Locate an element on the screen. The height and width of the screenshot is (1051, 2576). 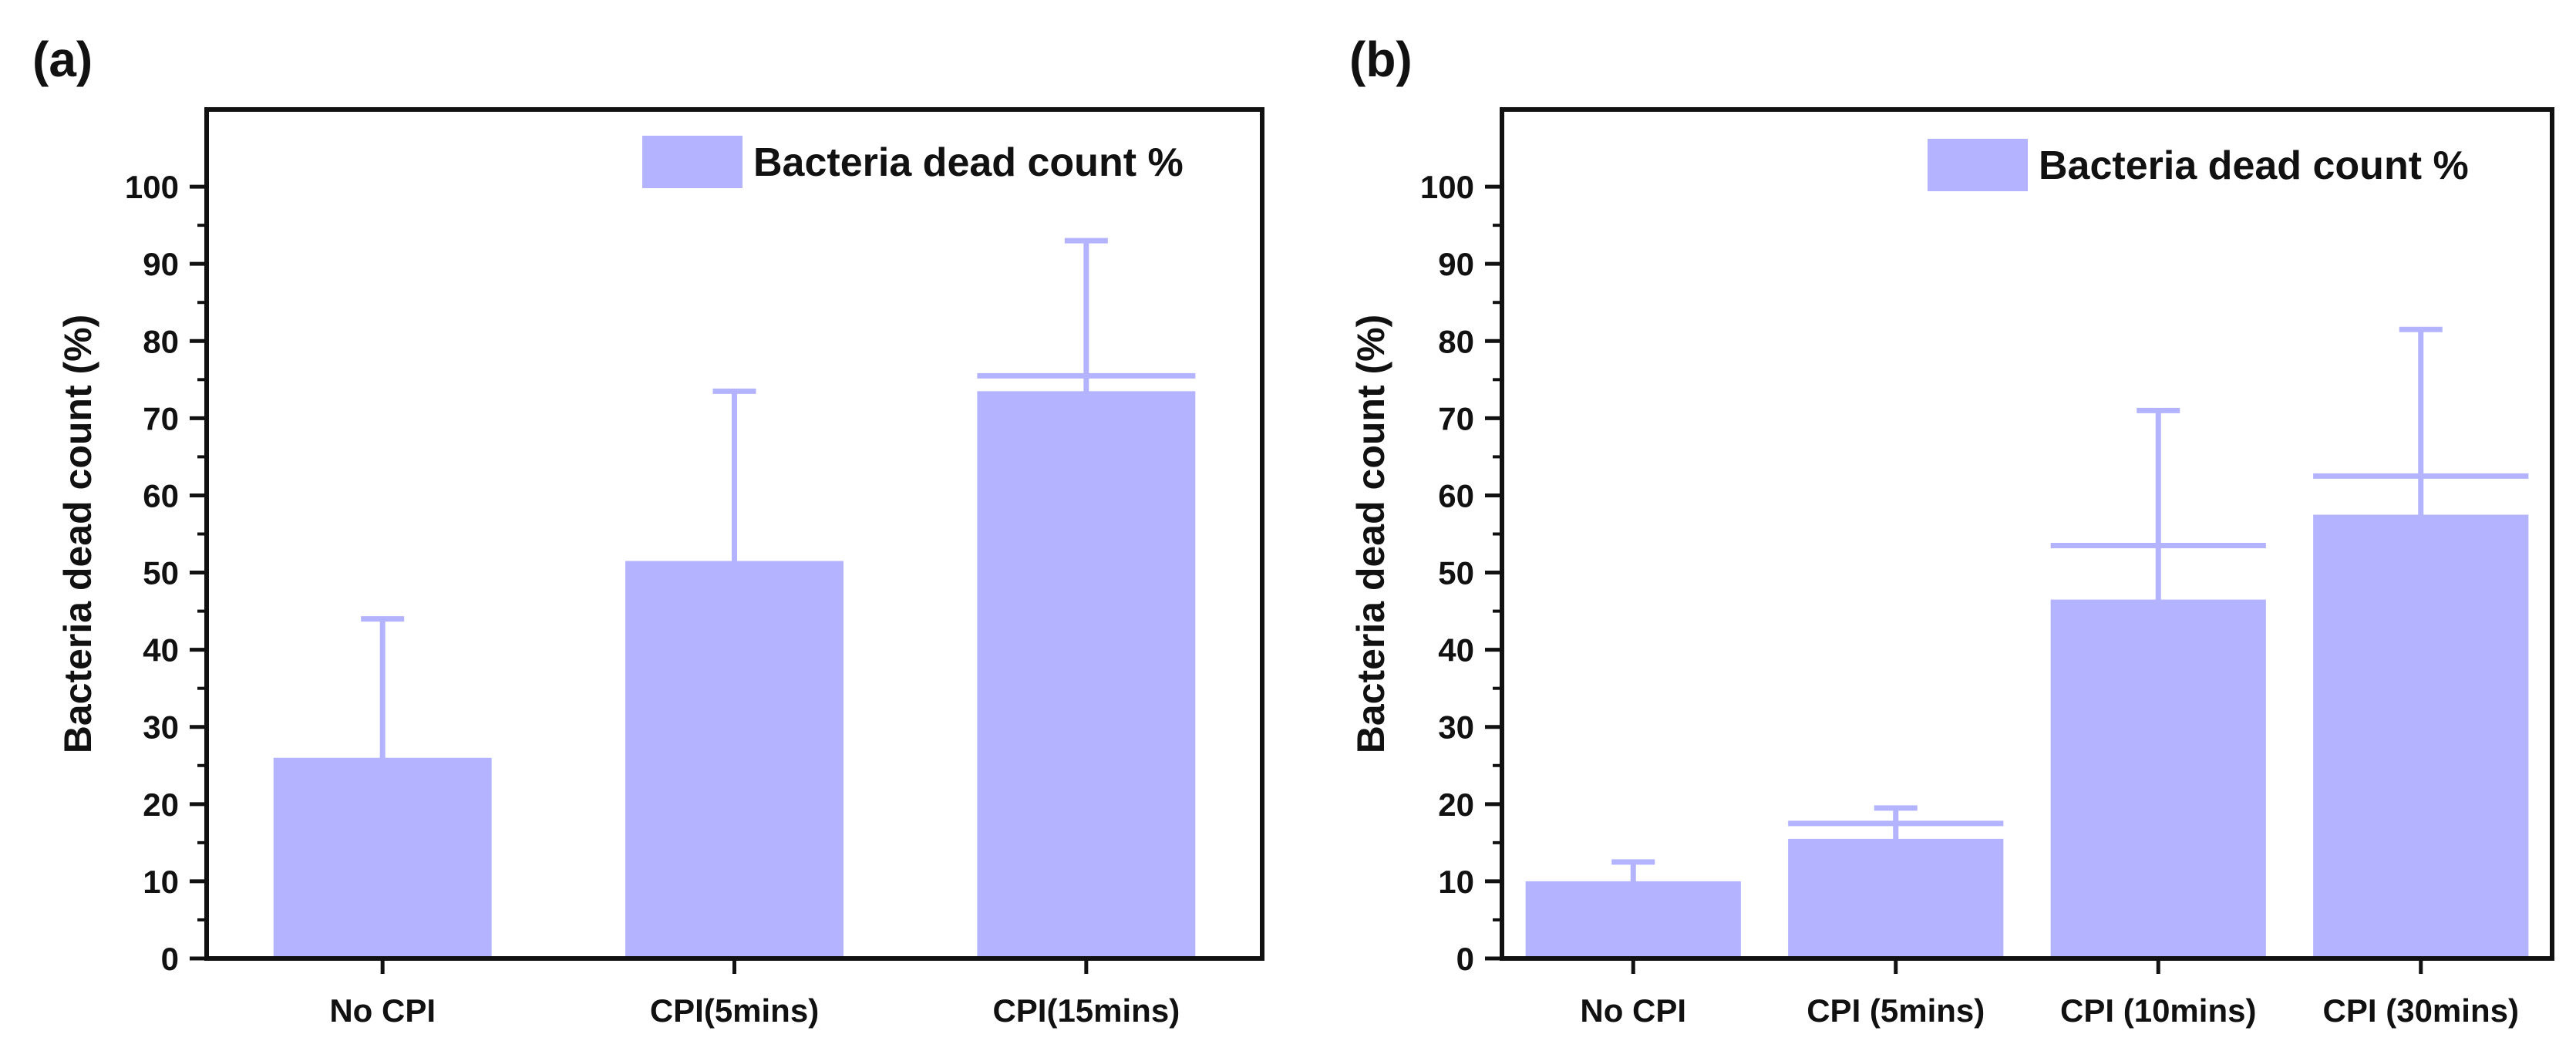
x-tick-label: CPI (5mins) is located at coordinates (1896, 1010).